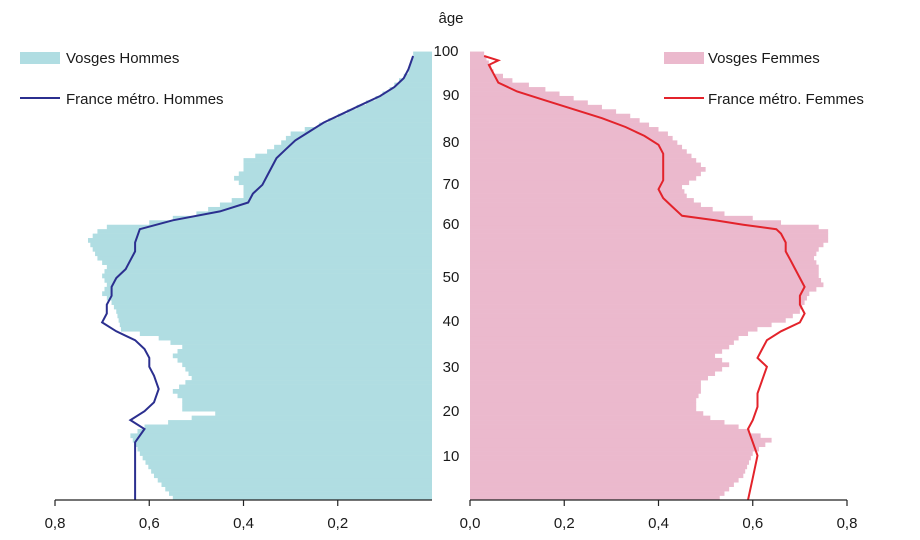  What do you see at coordinates (764, 58) in the screenshot?
I see `legend-label-vosges-women: Vosges Femmes` at bounding box center [764, 58].